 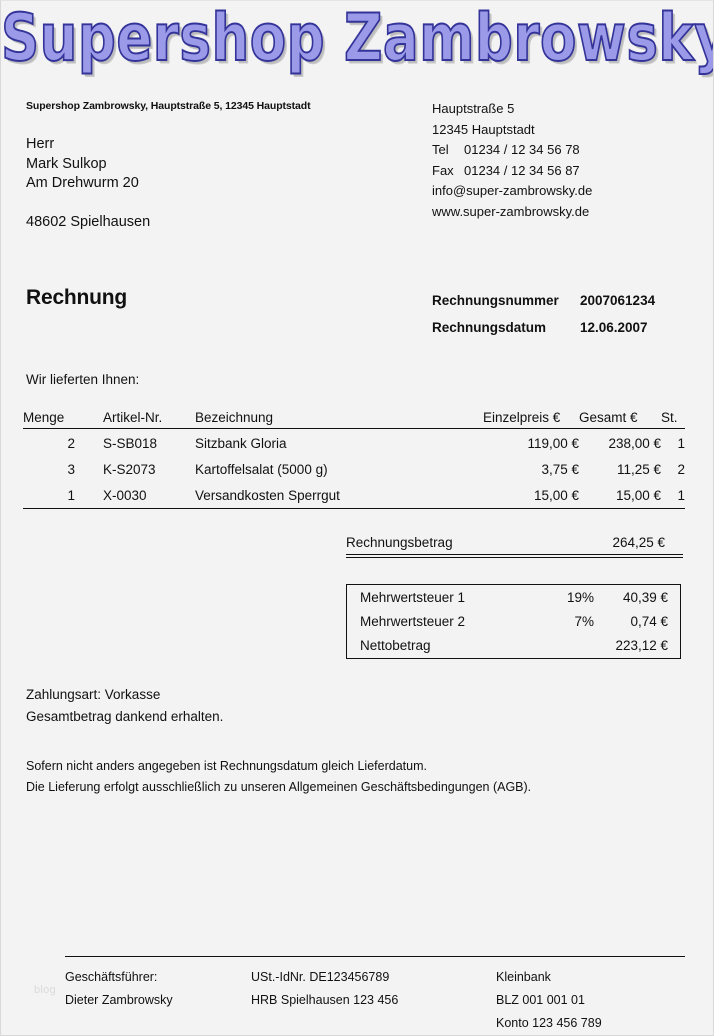 I want to click on footer-column-management: Geschäftsführer: Dieter Zambrowsky, so click(x=119, y=989).